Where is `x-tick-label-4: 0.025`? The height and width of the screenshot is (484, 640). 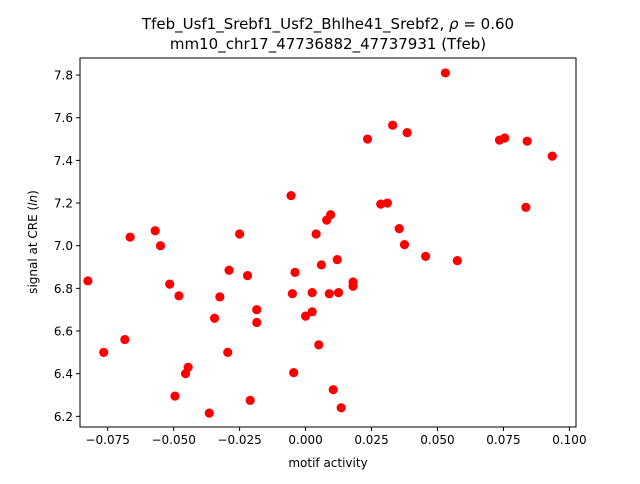
x-tick-label-4: 0.025 is located at coordinates (371, 440).